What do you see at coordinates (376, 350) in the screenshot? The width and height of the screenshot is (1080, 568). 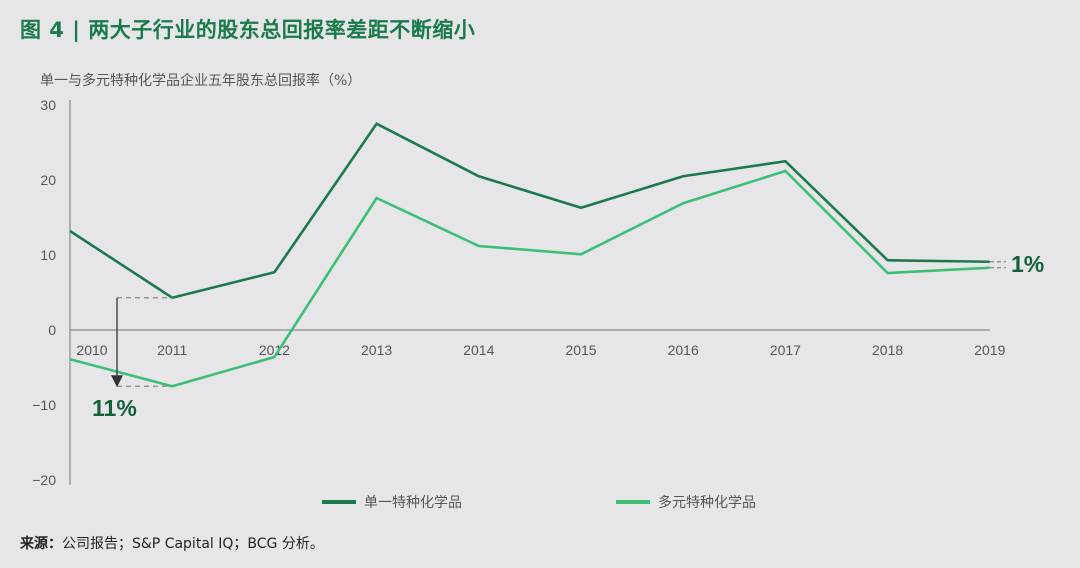 I see `x-tick-label: 2013` at bounding box center [376, 350].